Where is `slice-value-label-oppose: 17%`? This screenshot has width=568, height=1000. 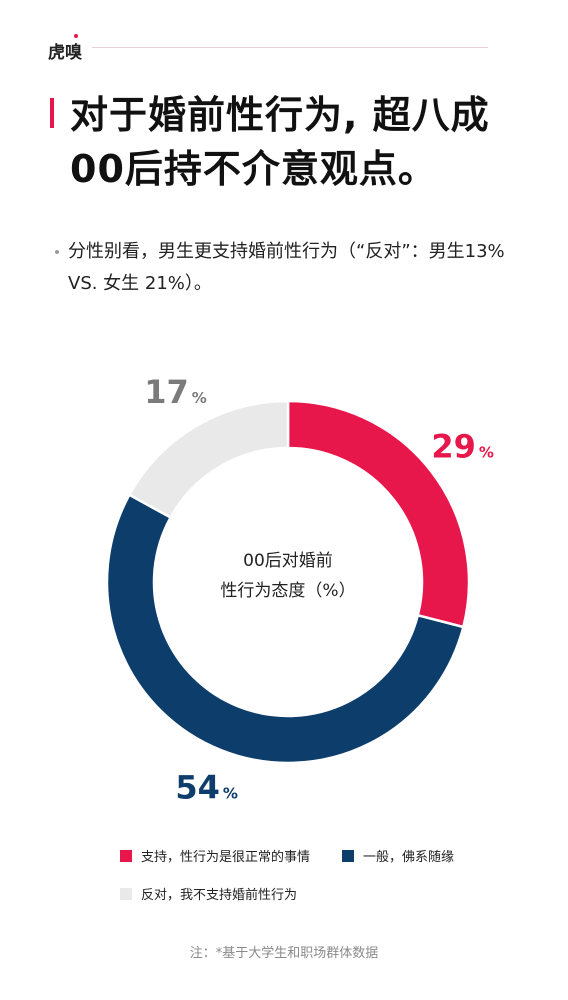 slice-value-label-oppose: 17% is located at coordinates (175, 392).